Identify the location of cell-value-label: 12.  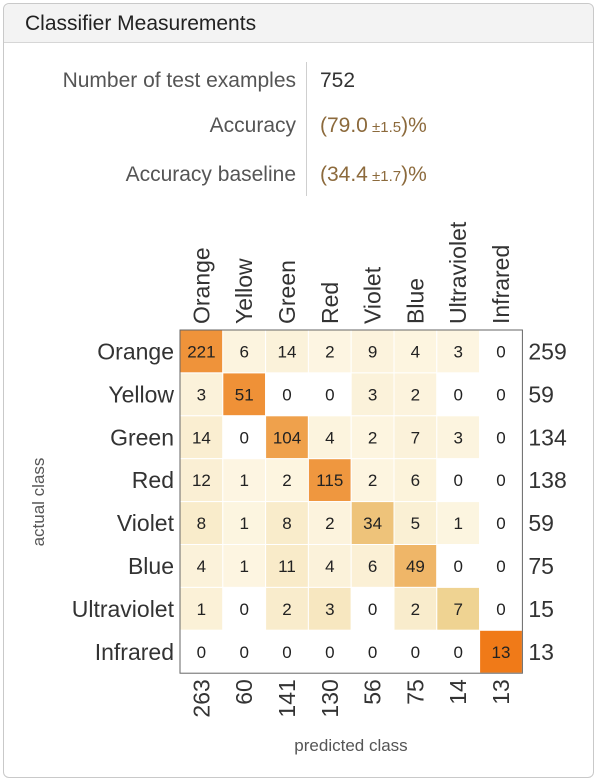
(201, 480).